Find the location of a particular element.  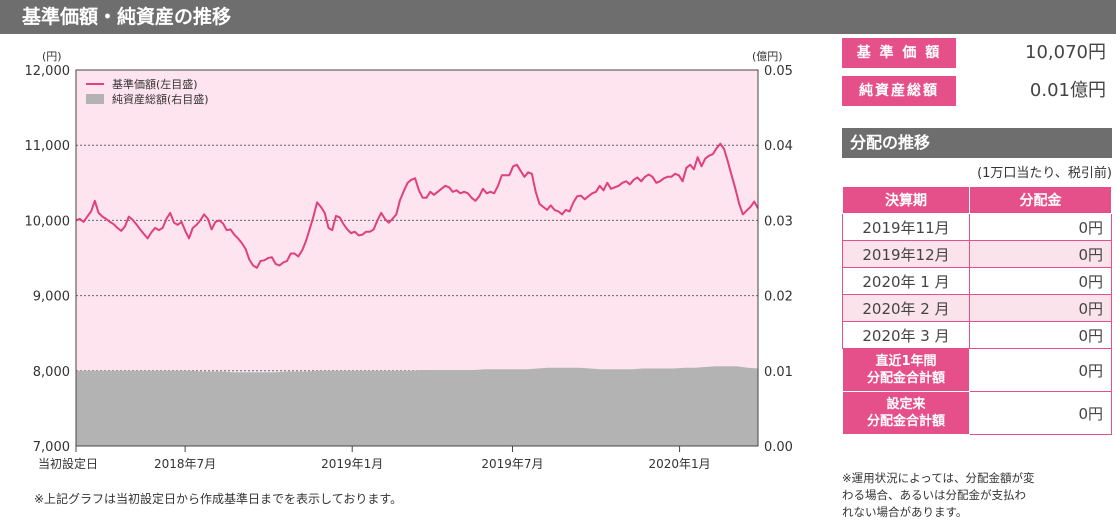

assets-value: 0.01億円 is located at coordinates (1067, 90).